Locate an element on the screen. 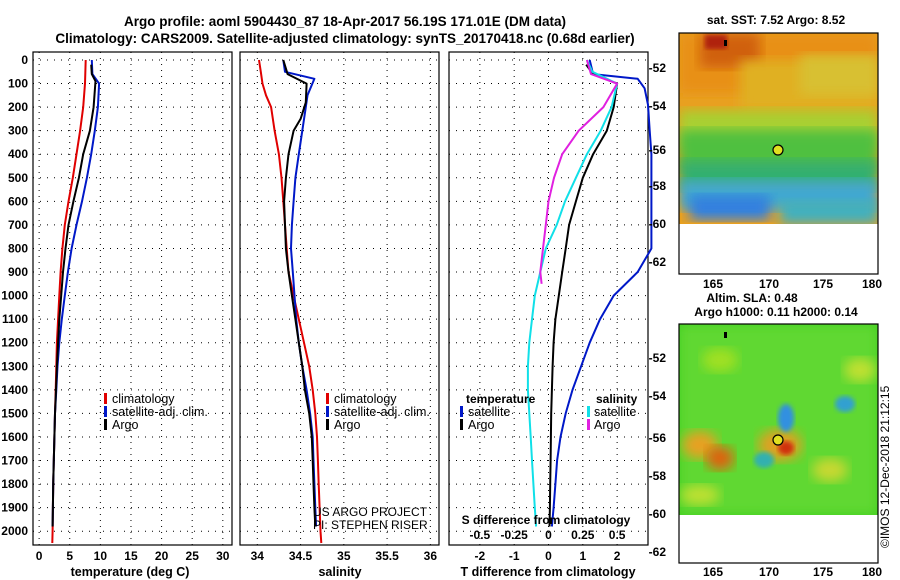 The width and height of the screenshot is (900, 580). sla-ytick: -54 is located at coordinates (658, 396).